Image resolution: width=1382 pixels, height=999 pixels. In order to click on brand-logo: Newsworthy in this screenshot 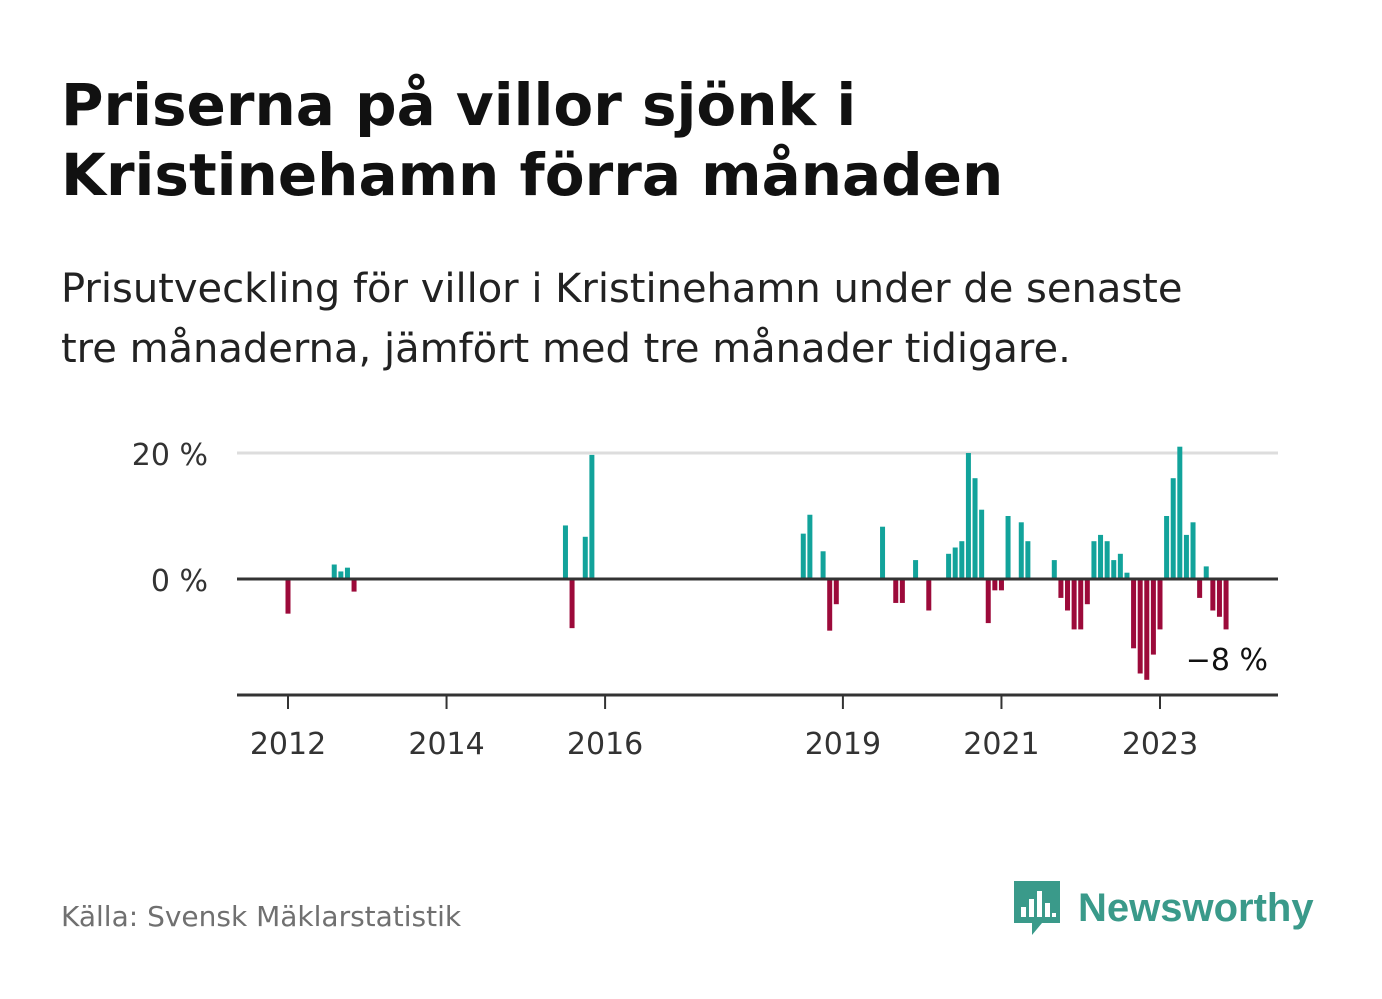, I will do `click(1162, 908)`.